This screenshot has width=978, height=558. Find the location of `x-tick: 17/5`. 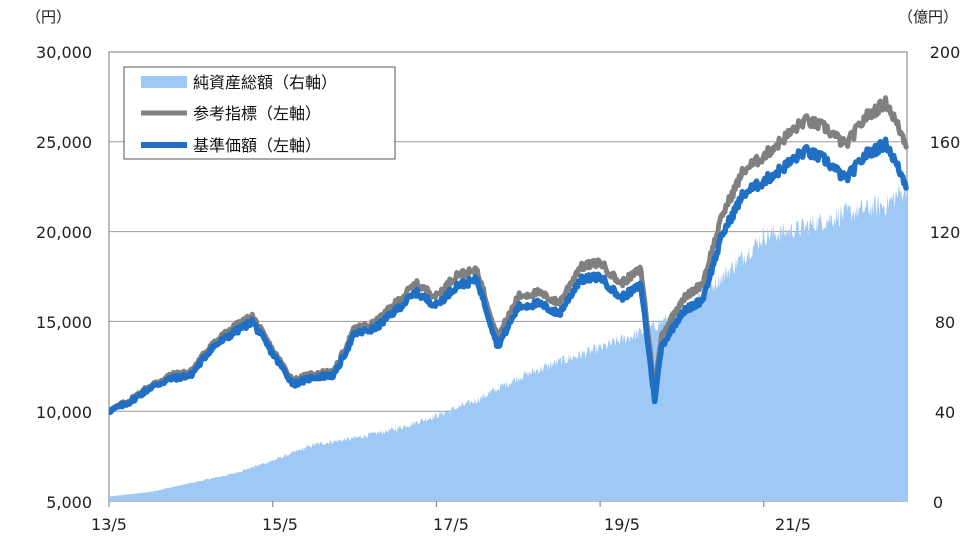

x-tick: 17/5 is located at coordinates (451, 524).